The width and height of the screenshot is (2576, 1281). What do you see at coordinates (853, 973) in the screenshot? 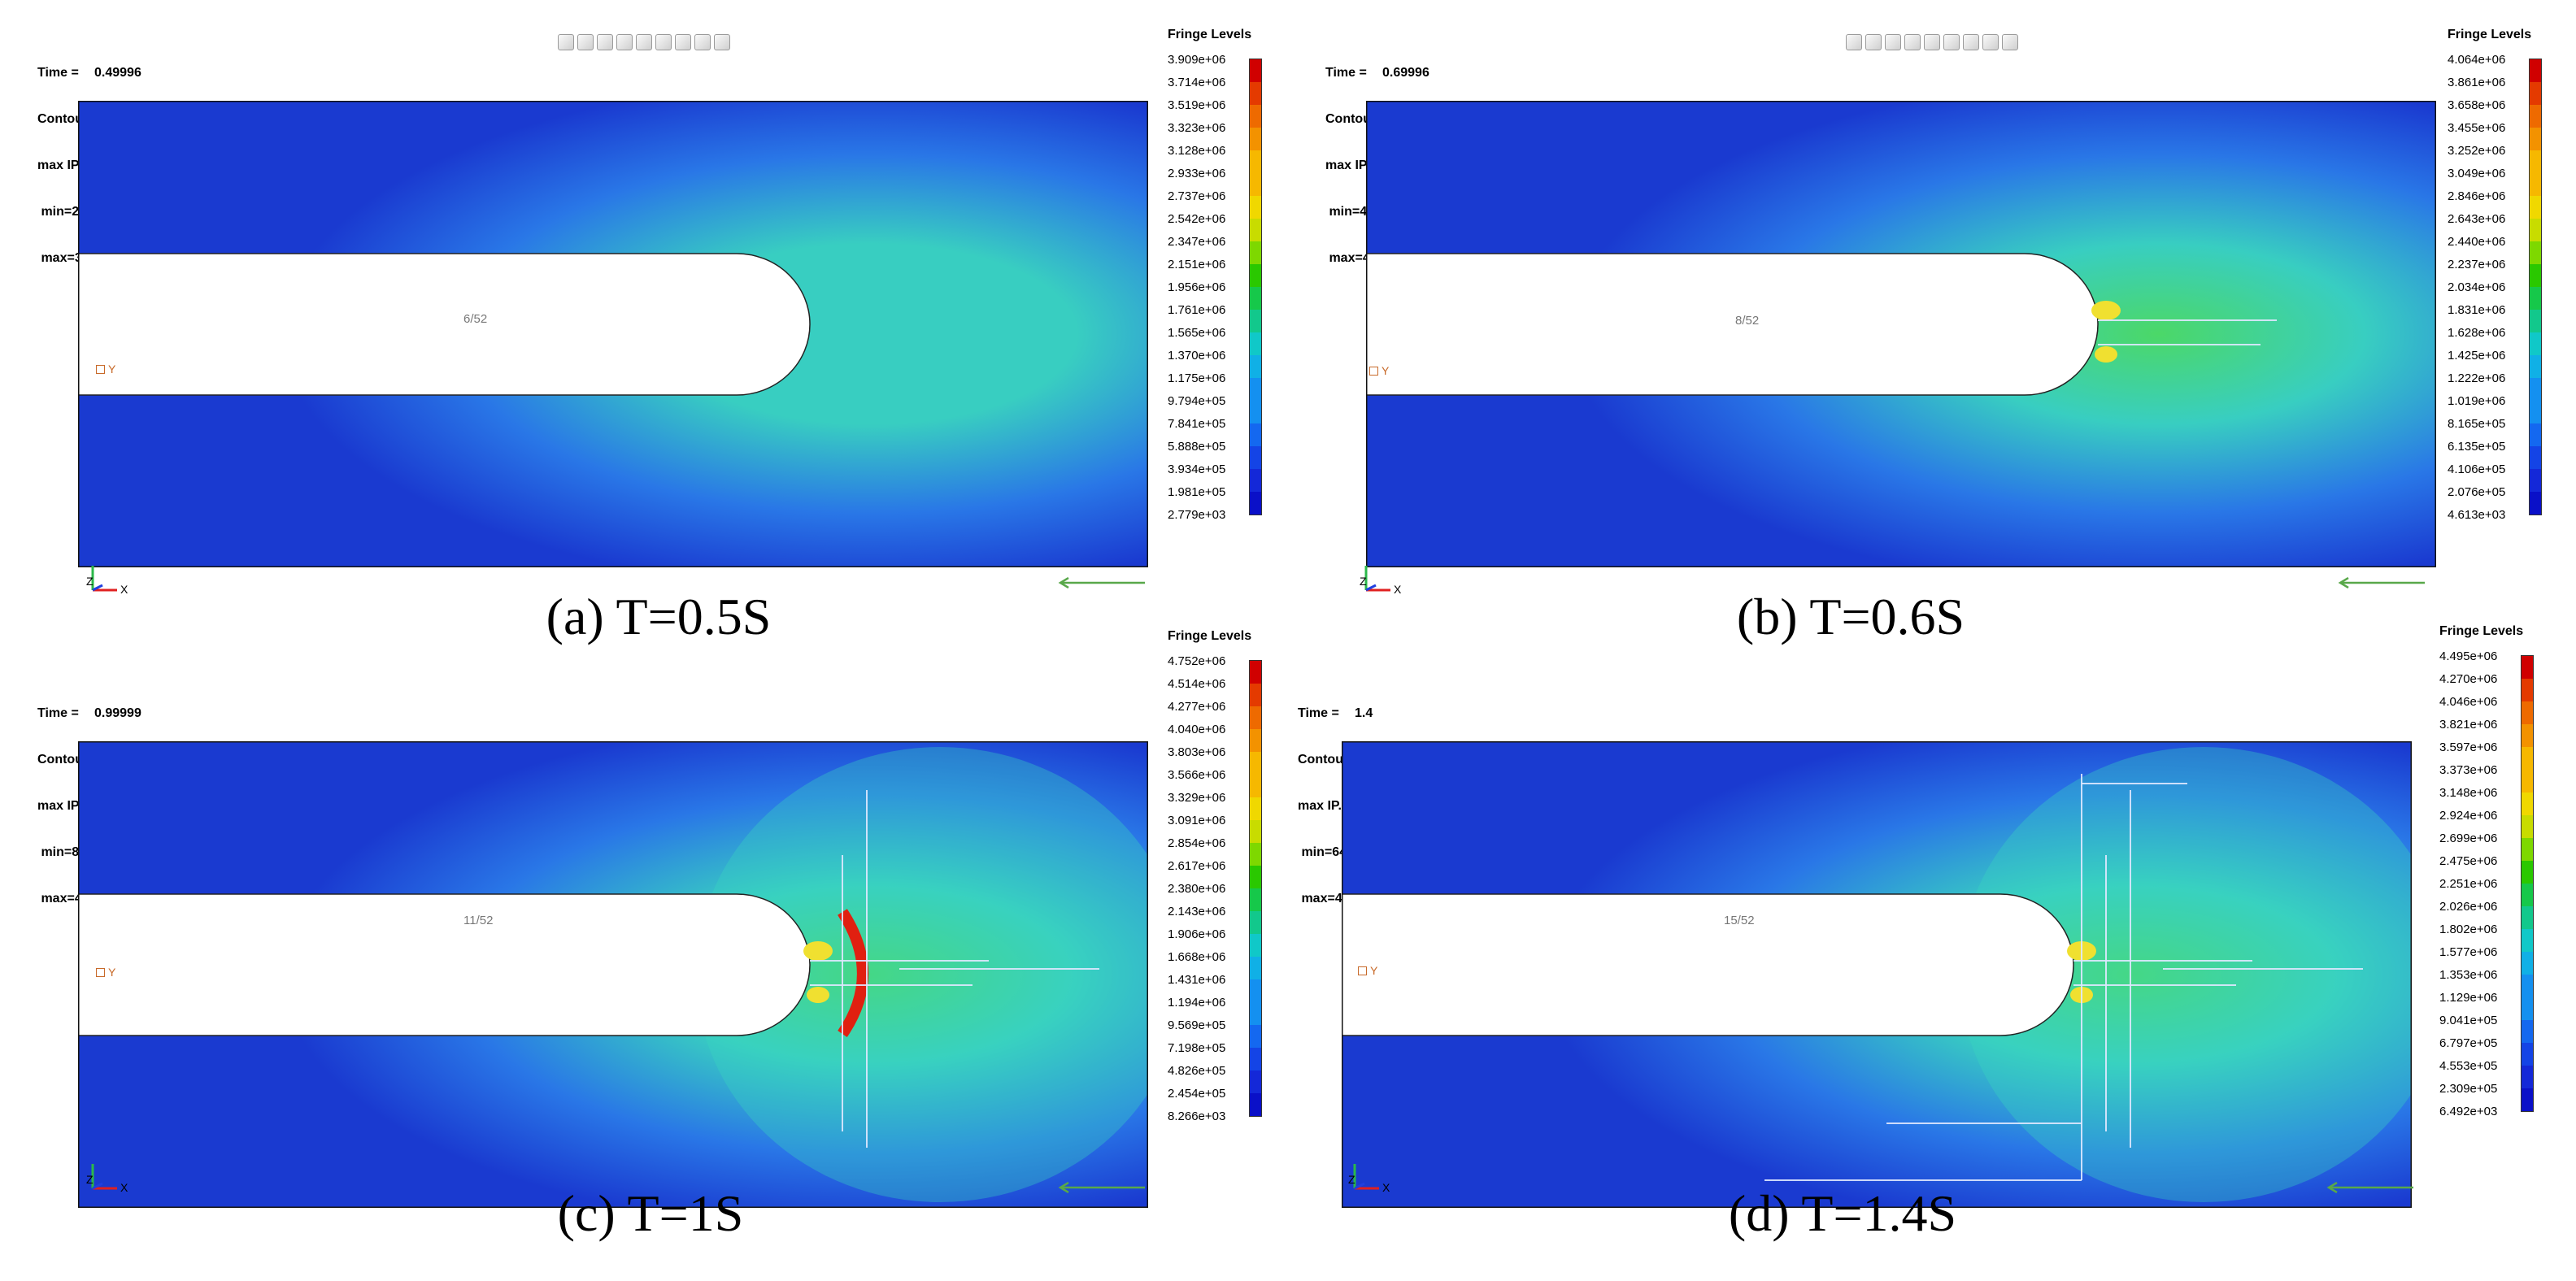
I see `peak-stress-arc` at bounding box center [853, 973].